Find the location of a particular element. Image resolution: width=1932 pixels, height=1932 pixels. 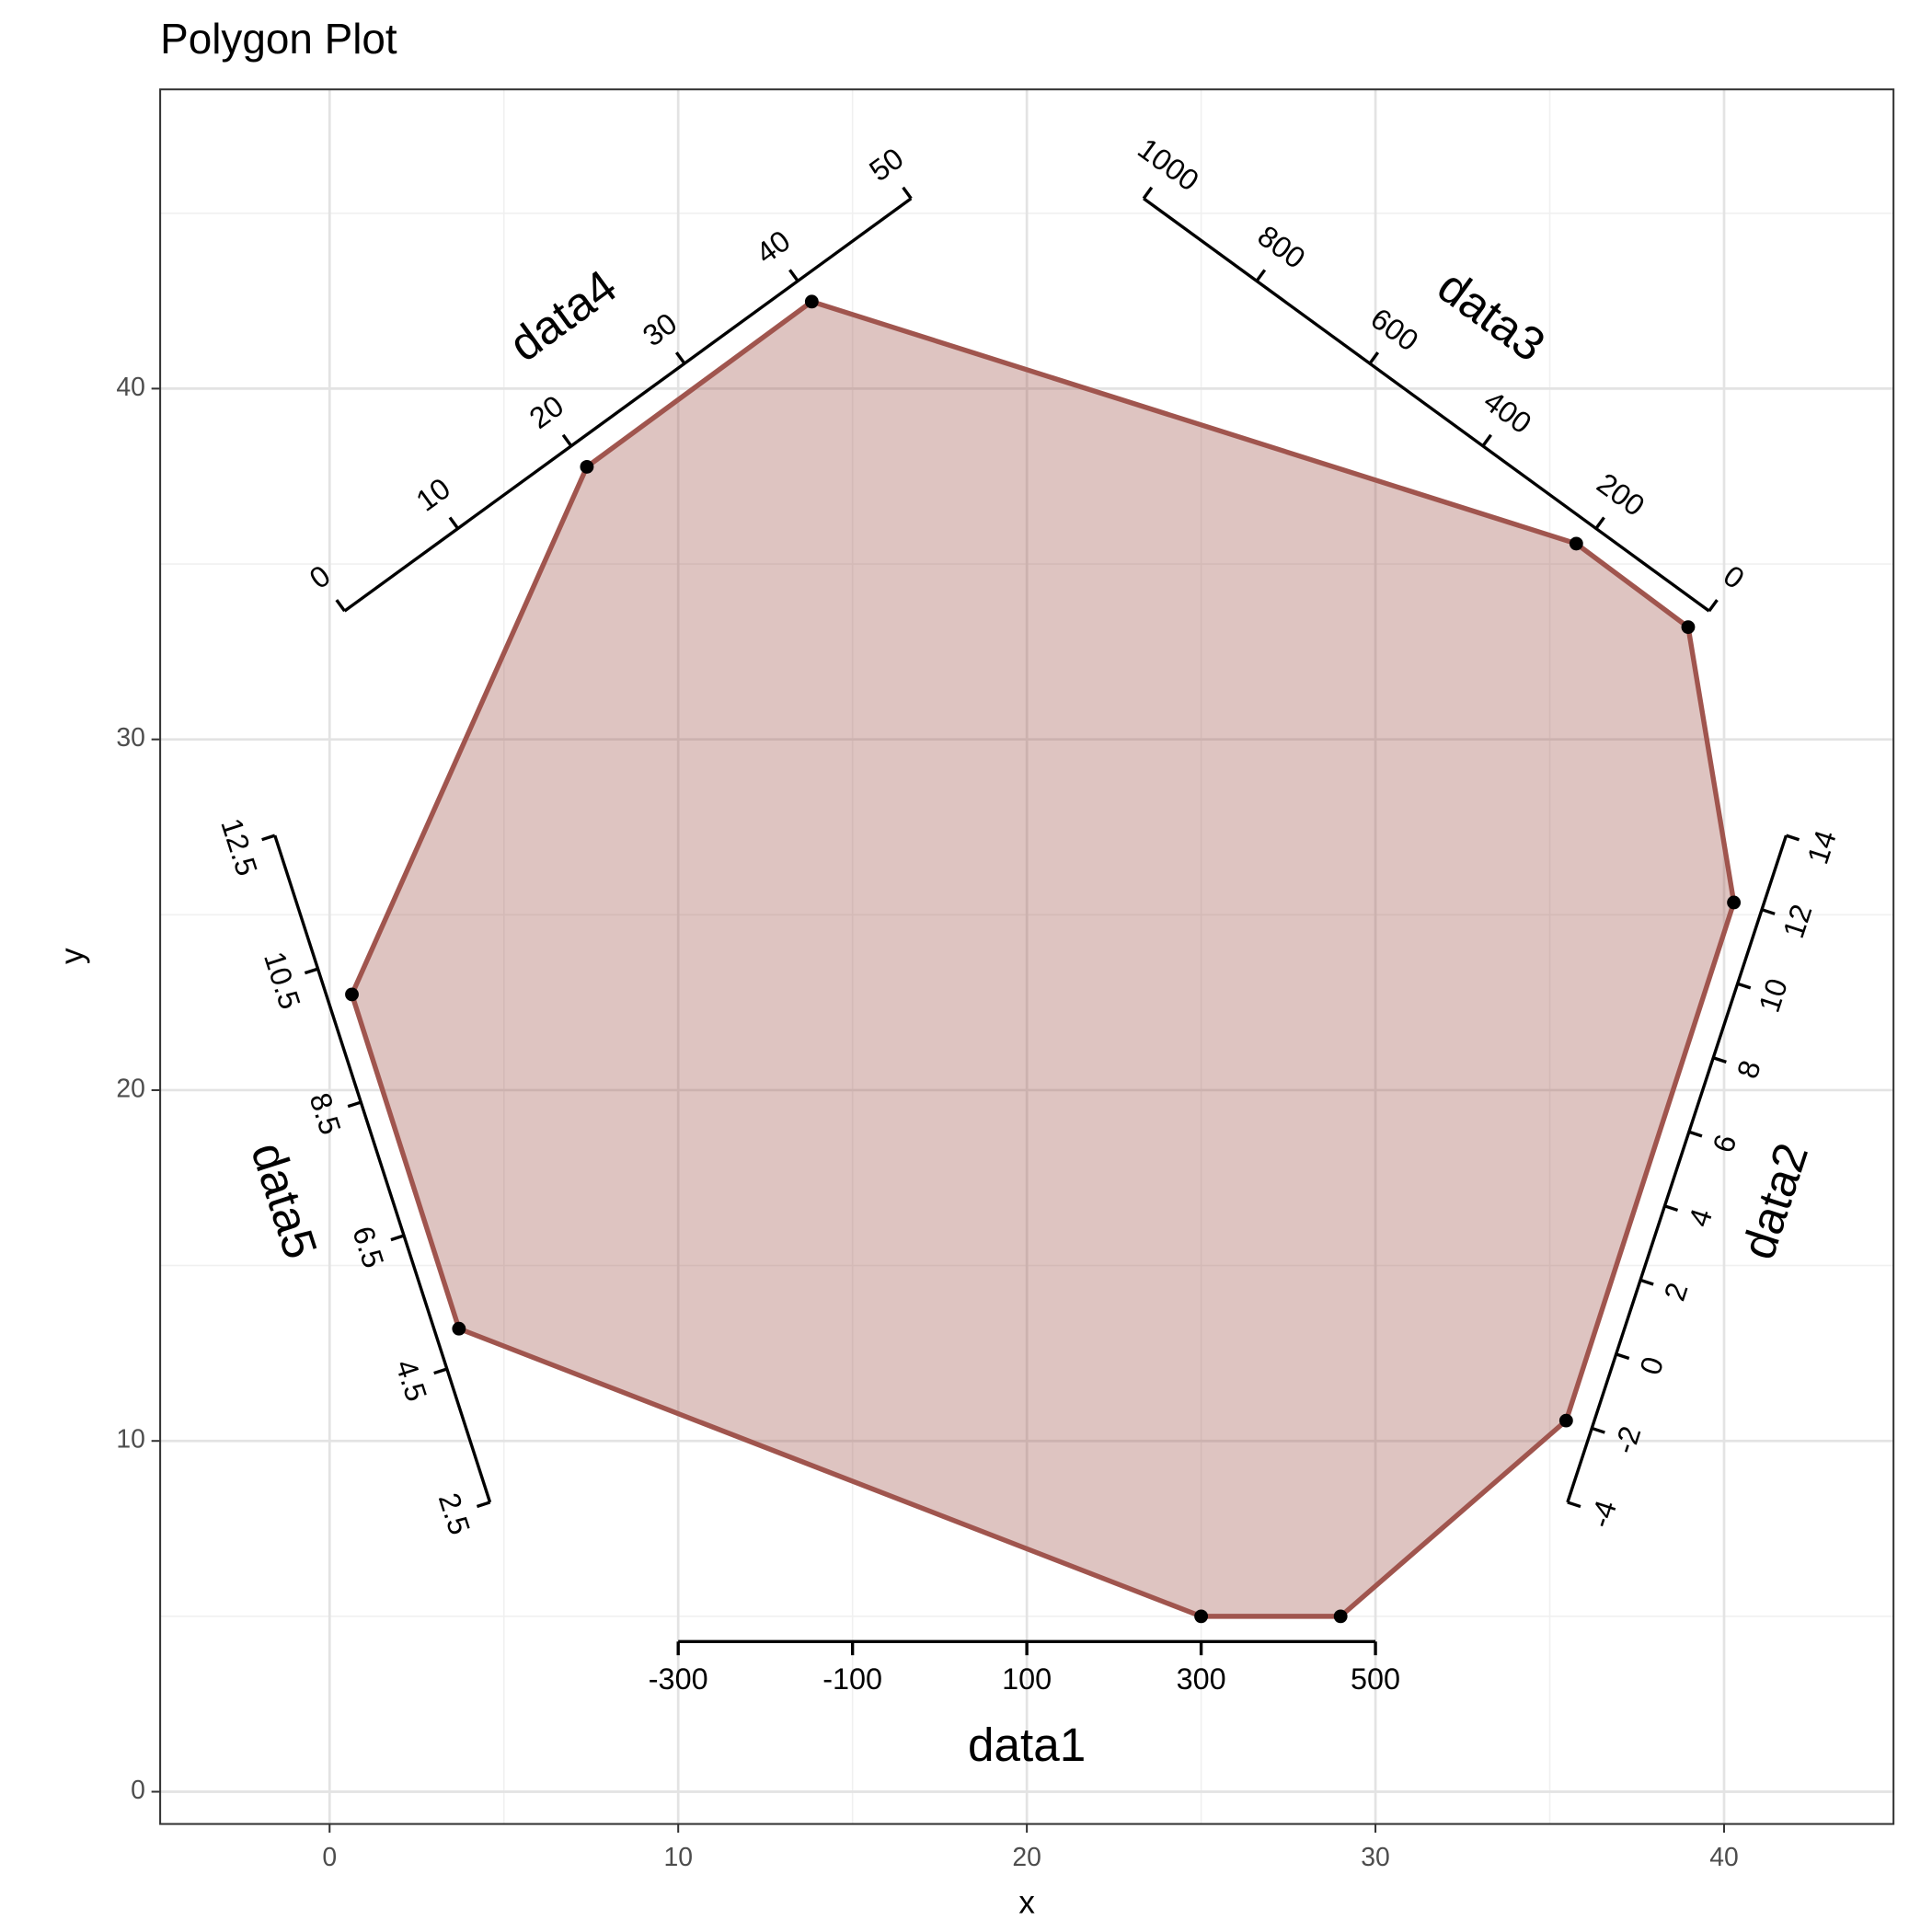

axis-tick-label: 500 is located at coordinates (1375, 1679).